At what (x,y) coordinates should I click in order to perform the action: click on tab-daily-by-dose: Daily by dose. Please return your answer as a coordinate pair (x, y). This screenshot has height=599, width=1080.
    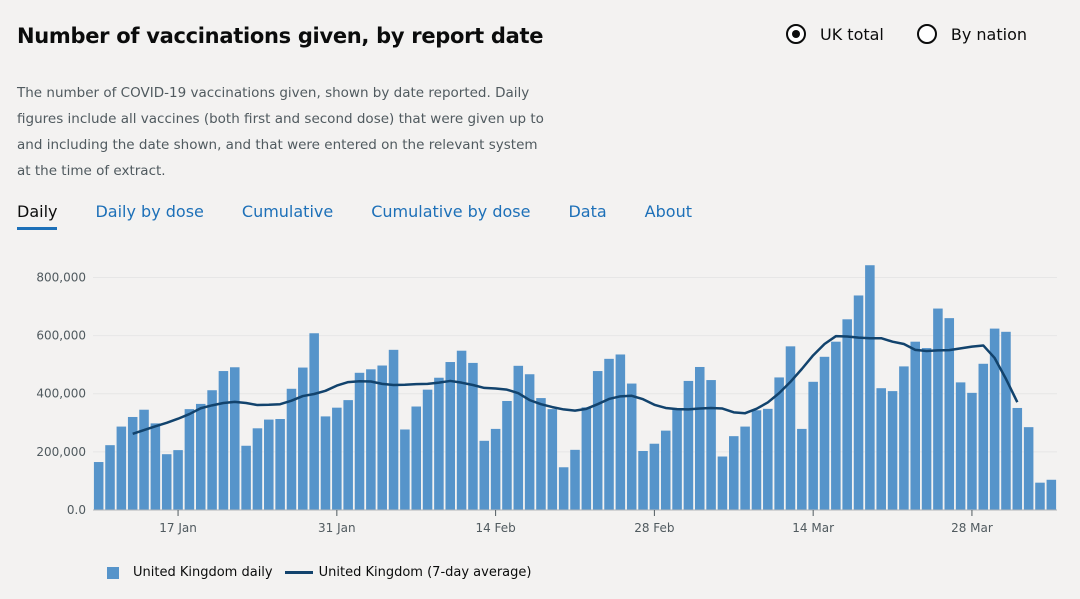
    Looking at the image, I should click on (149, 211).